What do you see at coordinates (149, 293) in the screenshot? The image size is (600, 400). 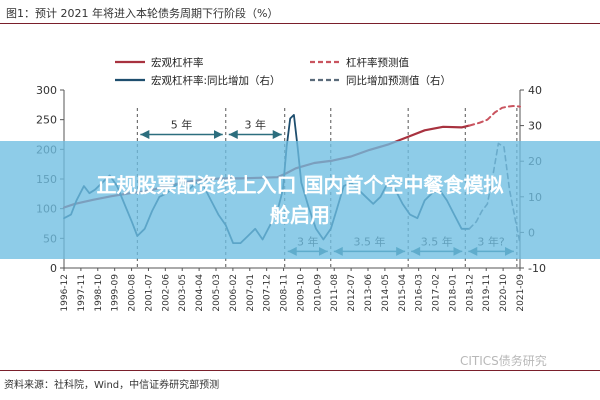 I see `x-tick-label: 2001-07` at bounding box center [149, 293].